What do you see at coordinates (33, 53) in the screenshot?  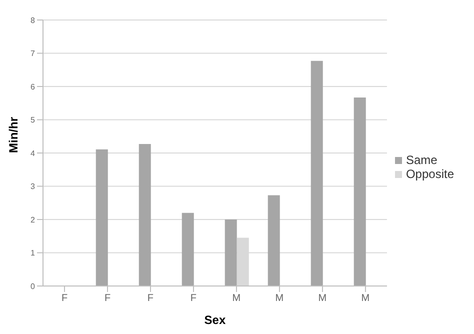 I see `y-tick-label: 7` at bounding box center [33, 53].